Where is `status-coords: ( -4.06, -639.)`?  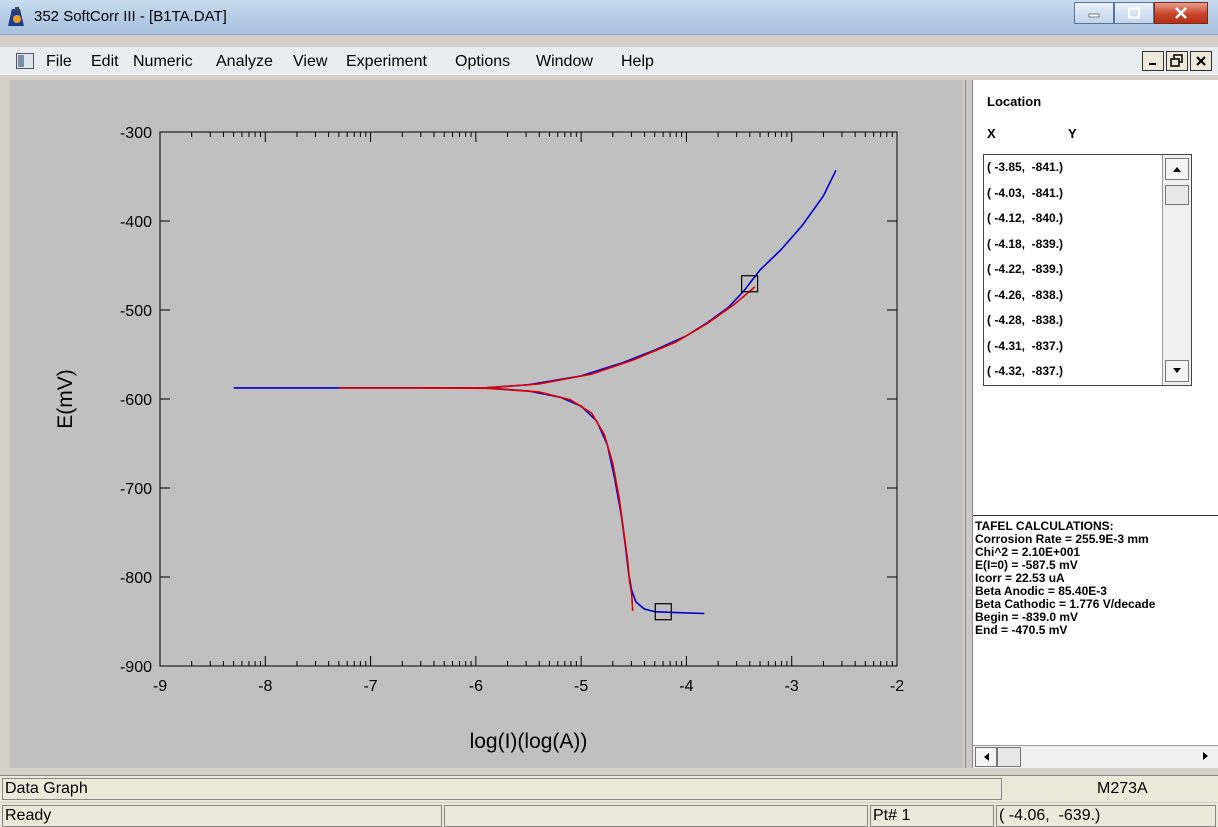 status-coords: ( -4.06, -639.) is located at coordinates (1106, 816).